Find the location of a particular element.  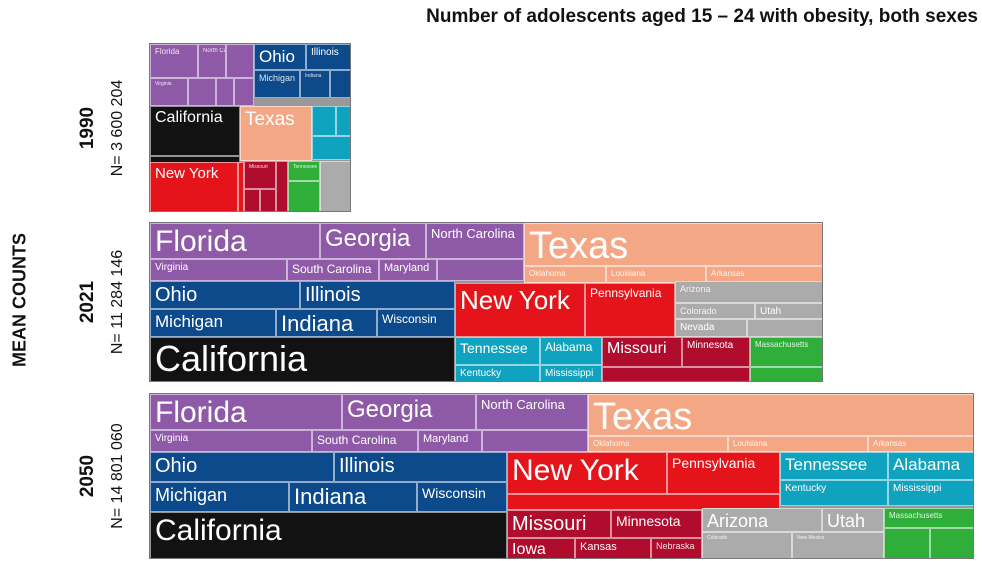

year-label: 2021 is located at coordinates (87, 302).